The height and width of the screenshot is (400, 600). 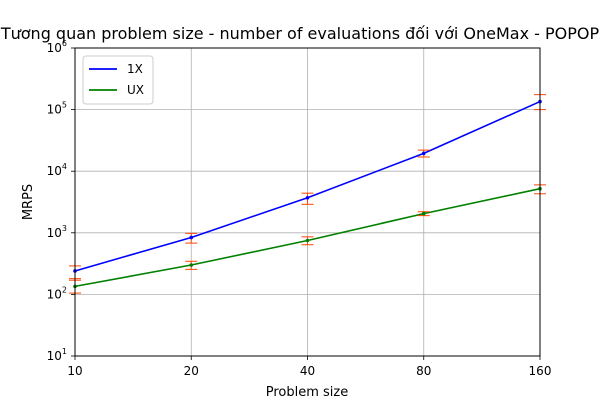 What do you see at coordinates (57, 109) in the screenshot?
I see `y-tick-label-4: 10⁵` at bounding box center [57, 109].